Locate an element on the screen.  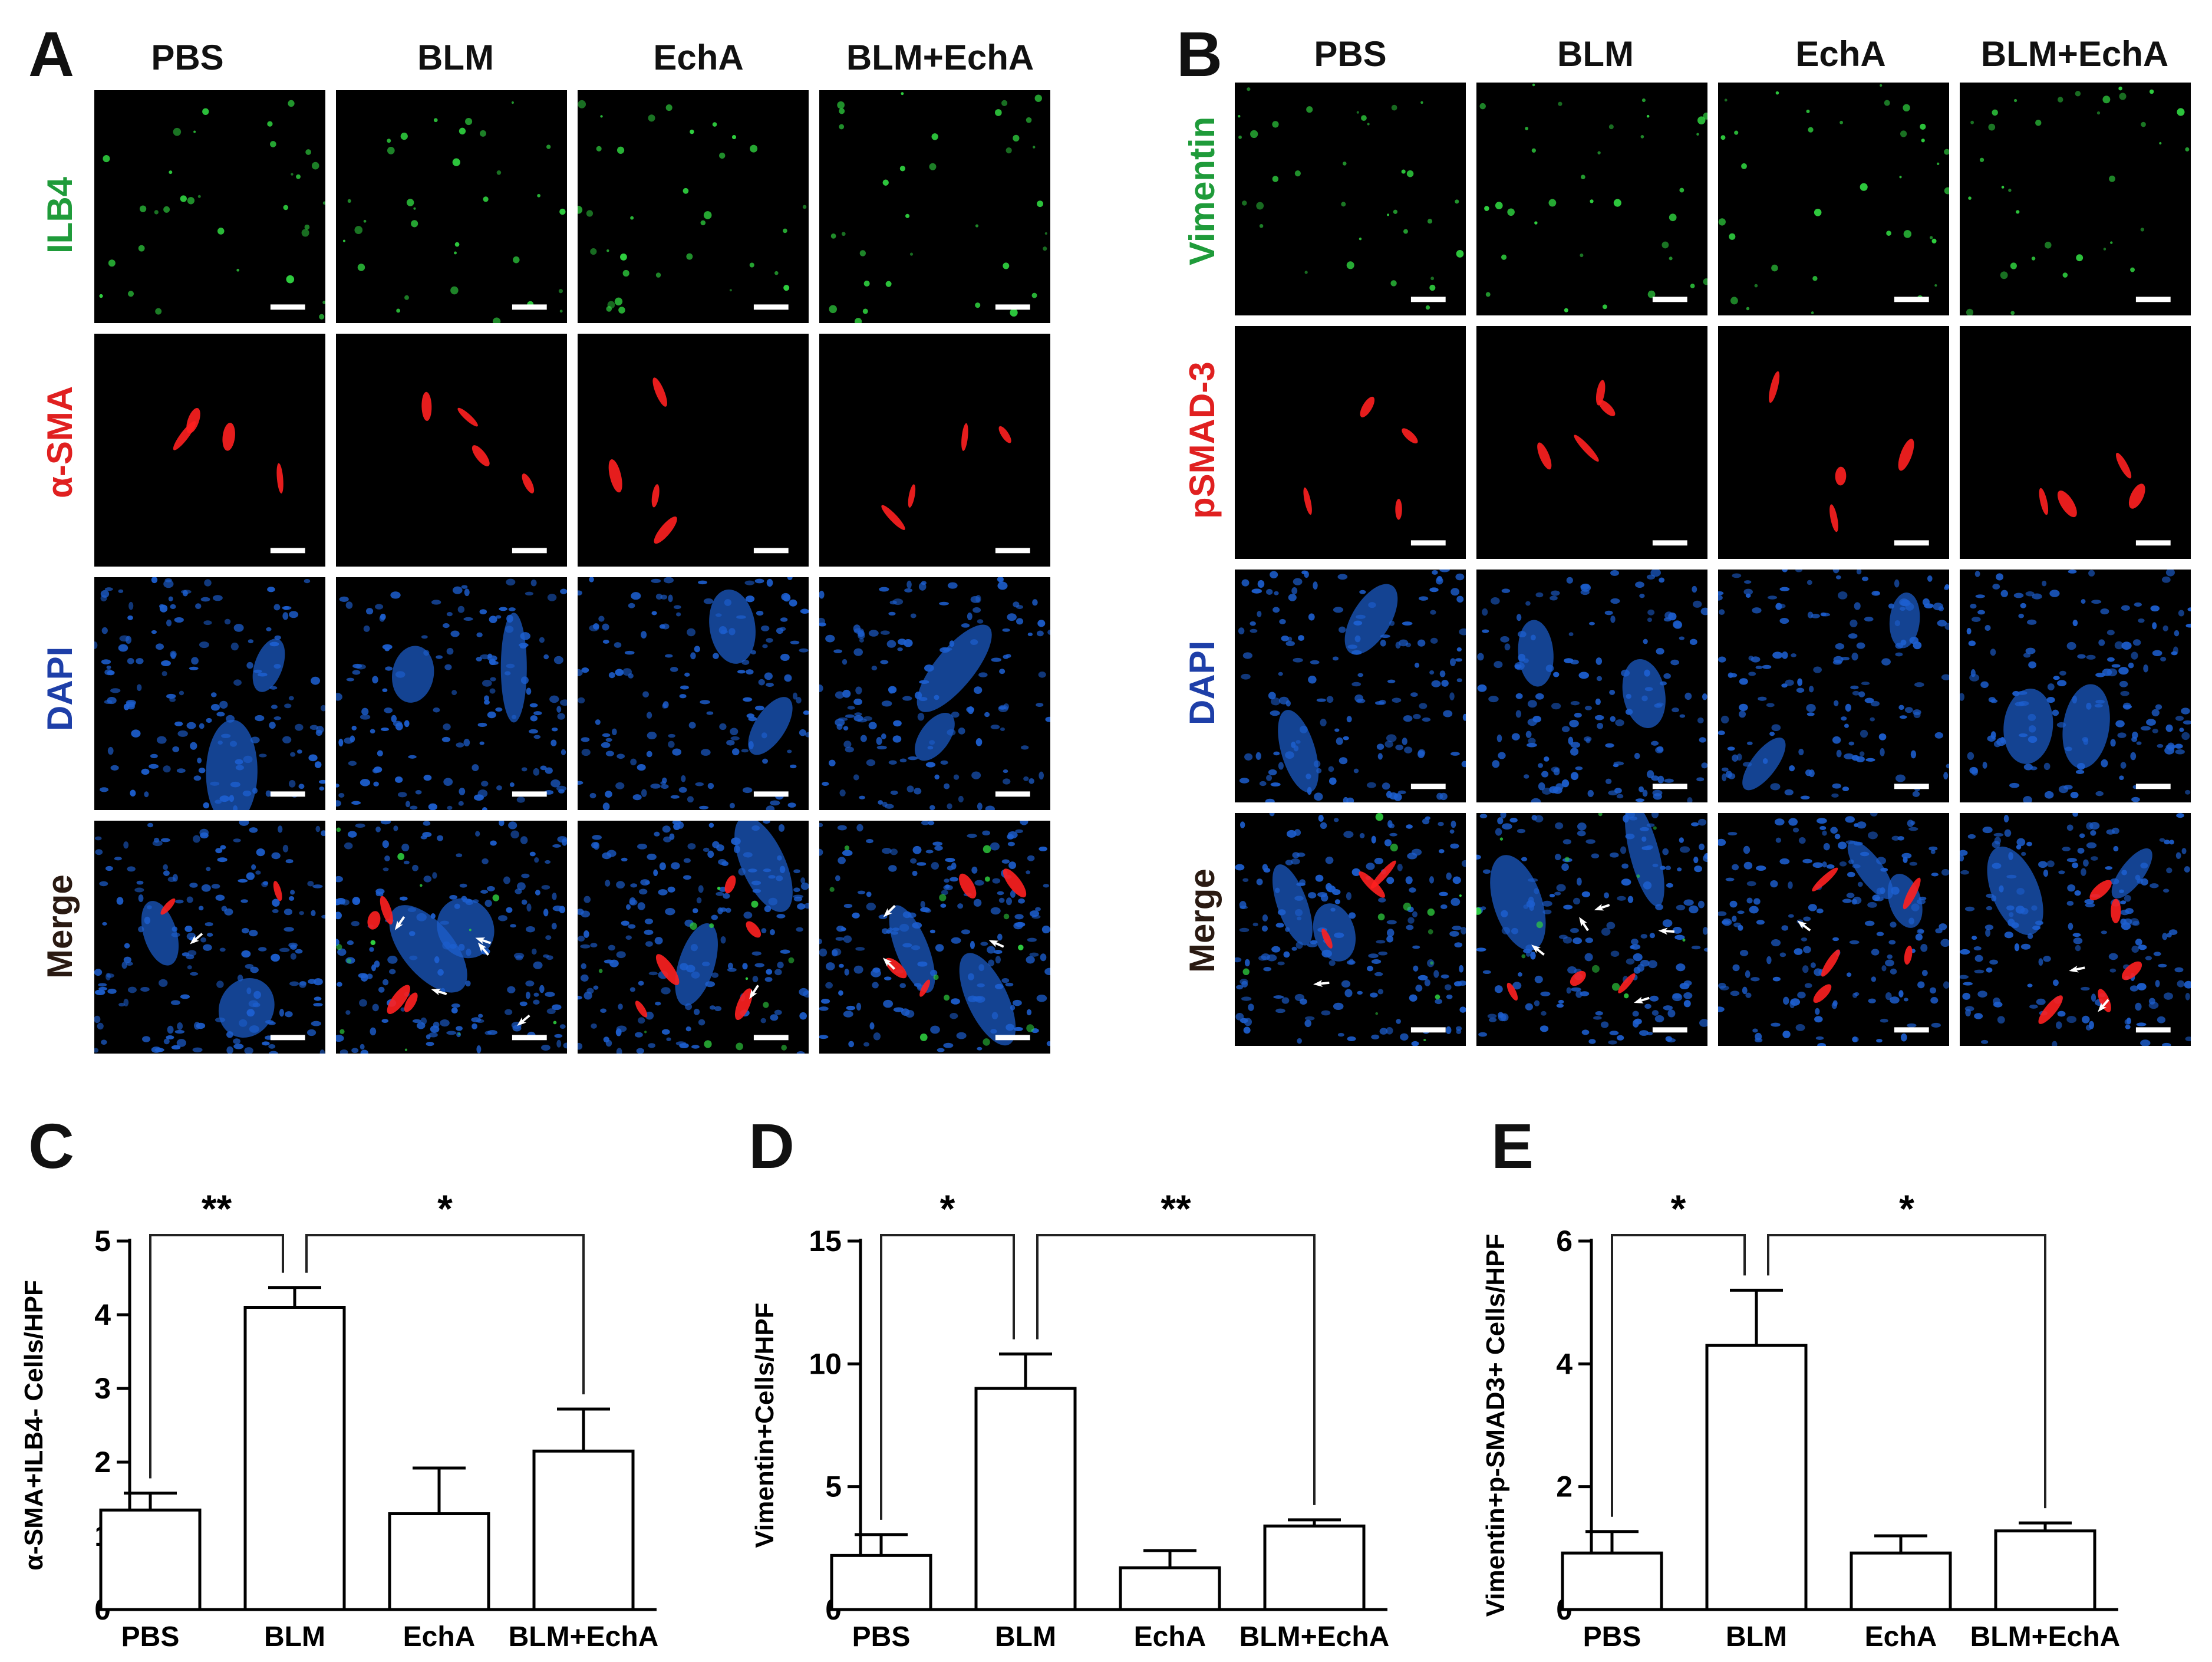
panela-tile-ilb4-echa is located at coordinates (693, 206).